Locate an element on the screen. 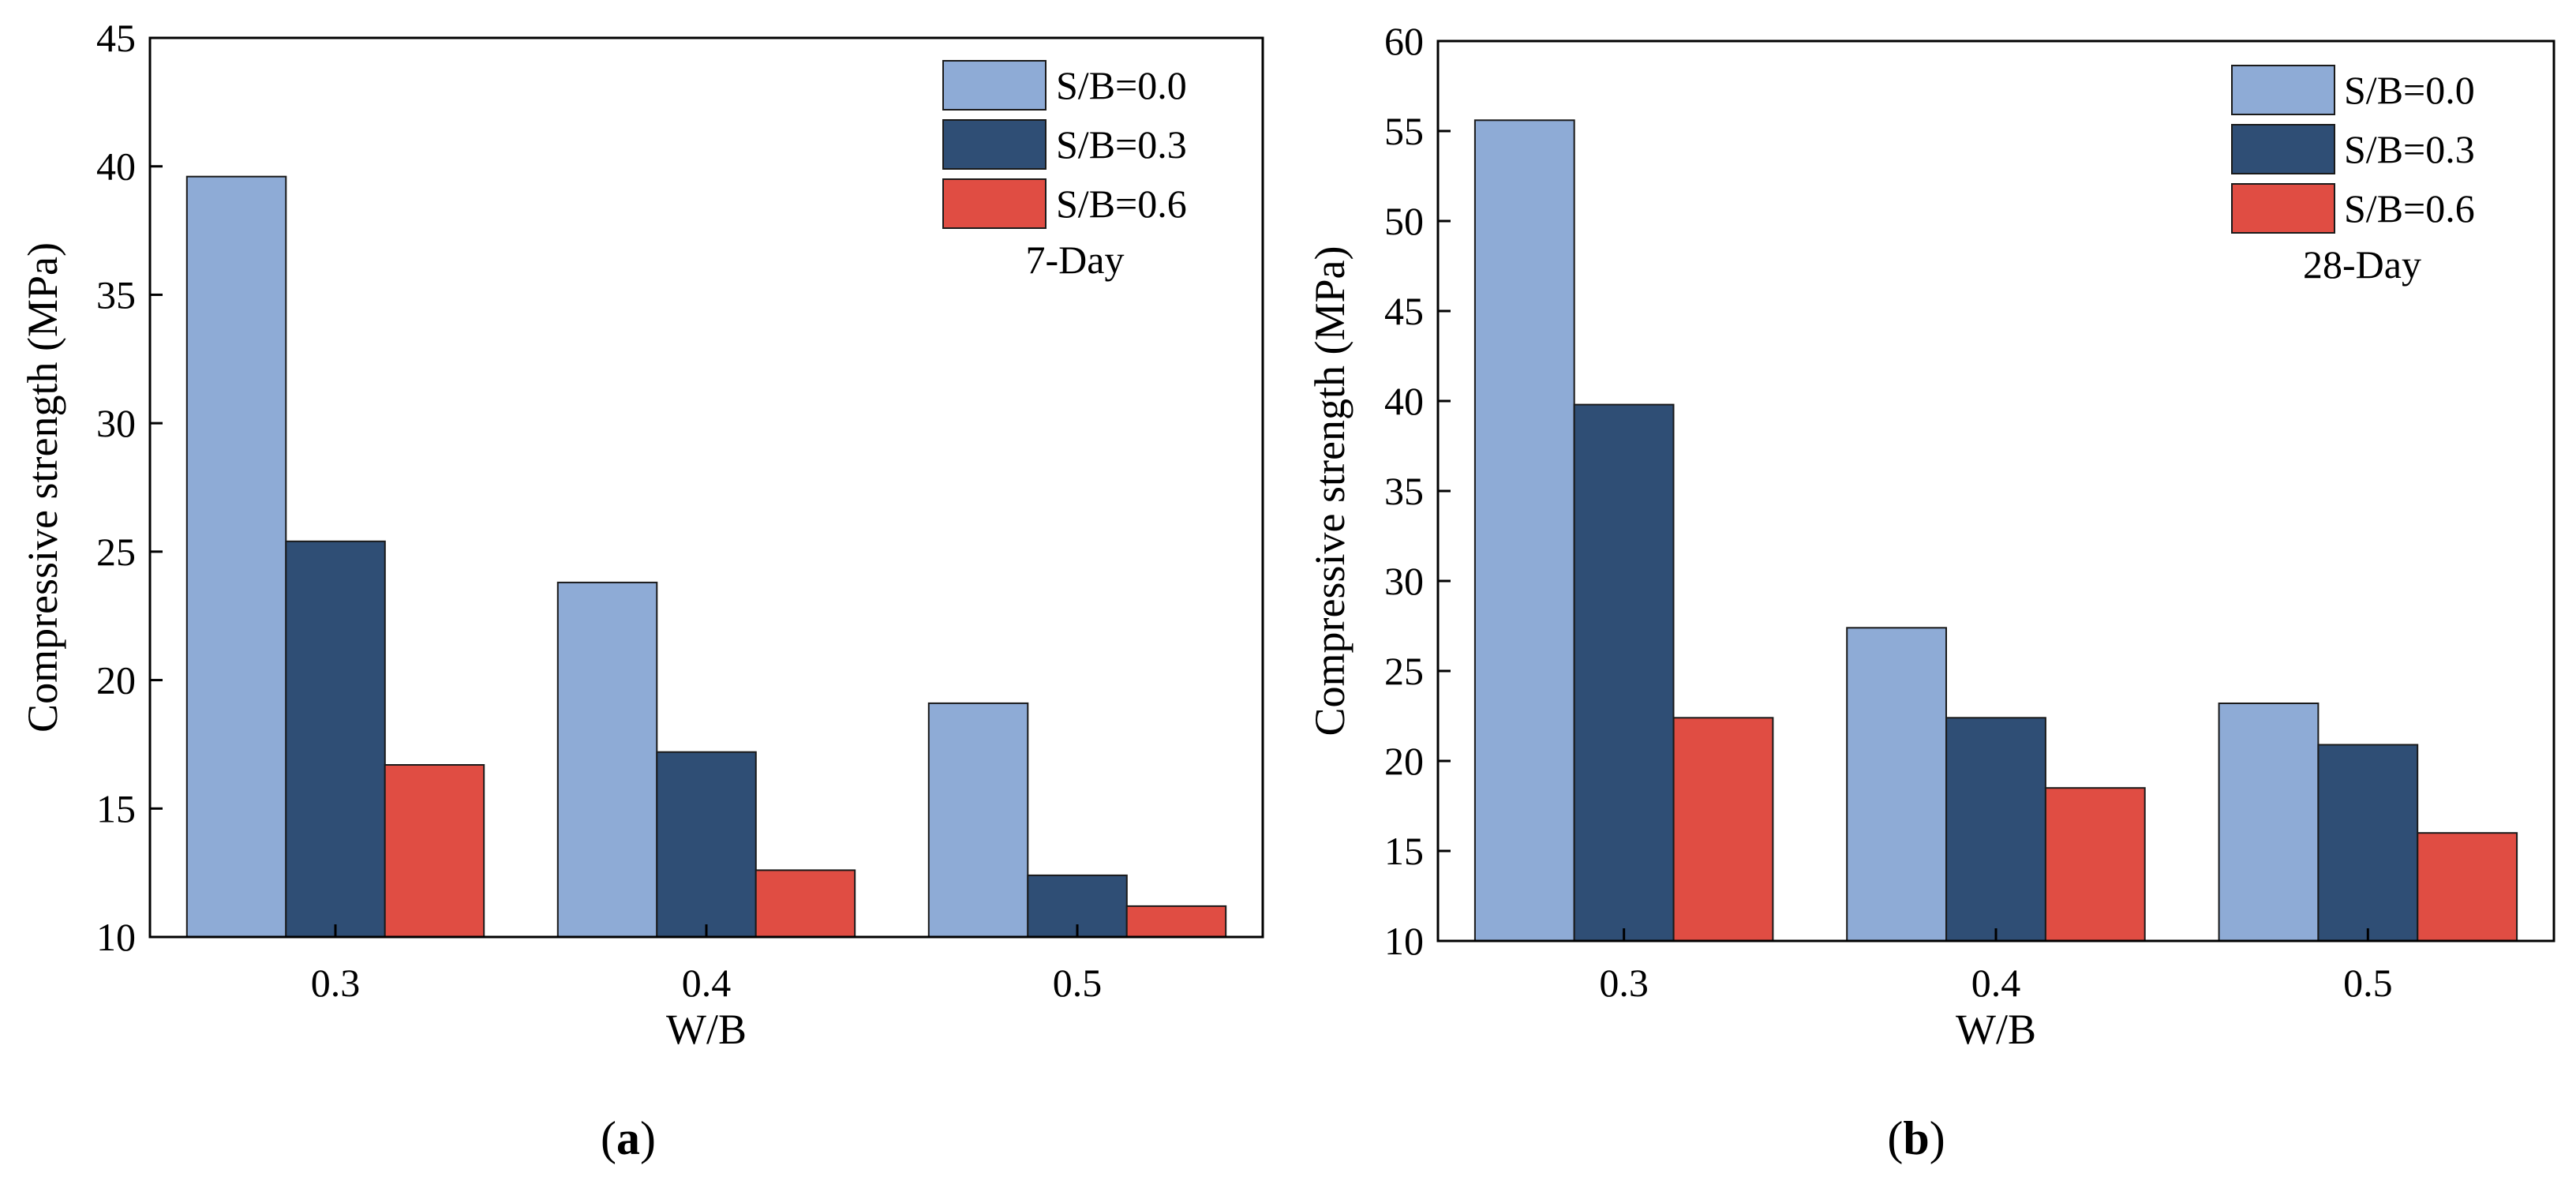  panel-a-label-open: ( is located at coordinates (608, 1138).